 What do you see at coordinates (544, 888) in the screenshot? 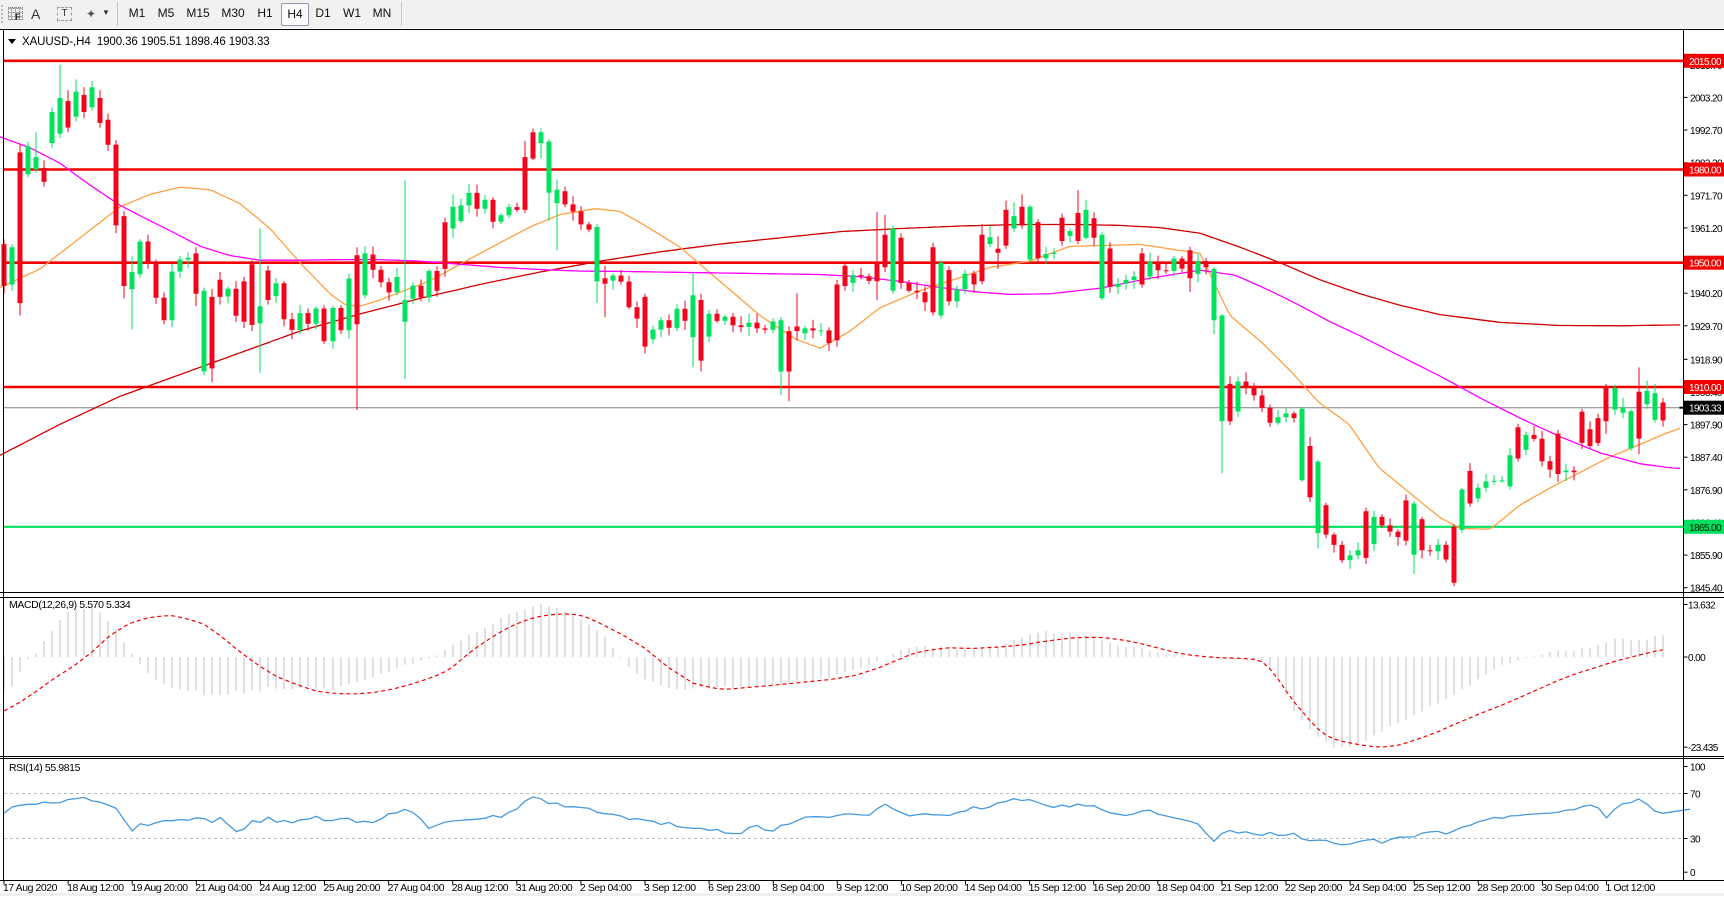
I see `svg-text: 31 Aug 20:00` at bounding box center [544, 888].